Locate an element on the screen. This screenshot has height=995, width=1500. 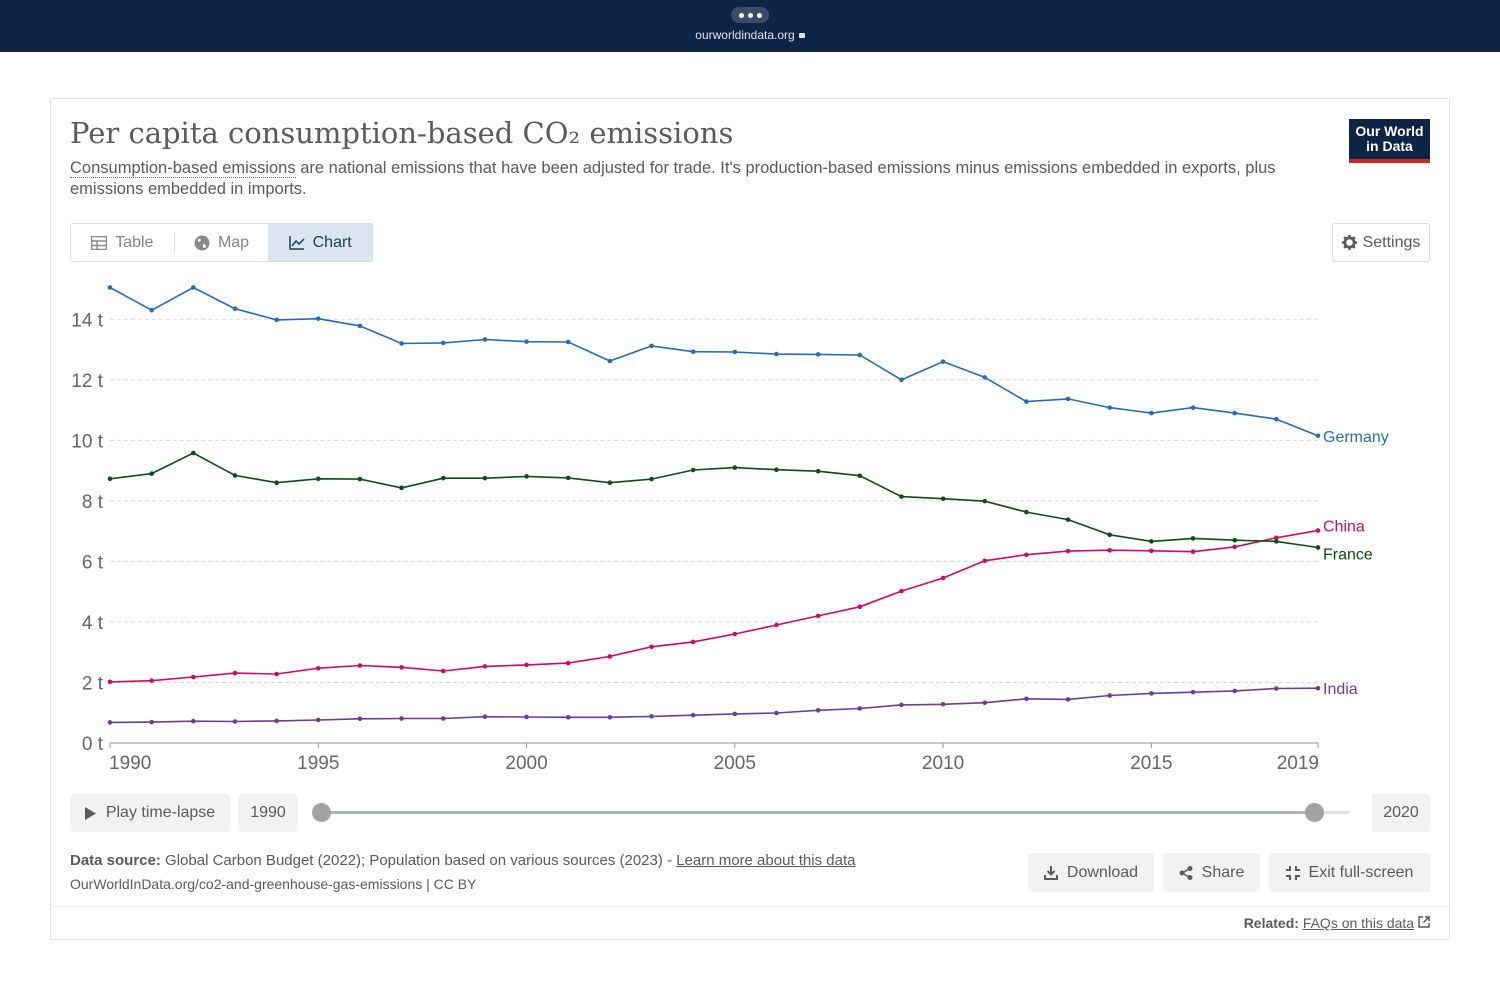
exit-fullscreen-button: Exit full-screen is located at coordinates (1349, 872).